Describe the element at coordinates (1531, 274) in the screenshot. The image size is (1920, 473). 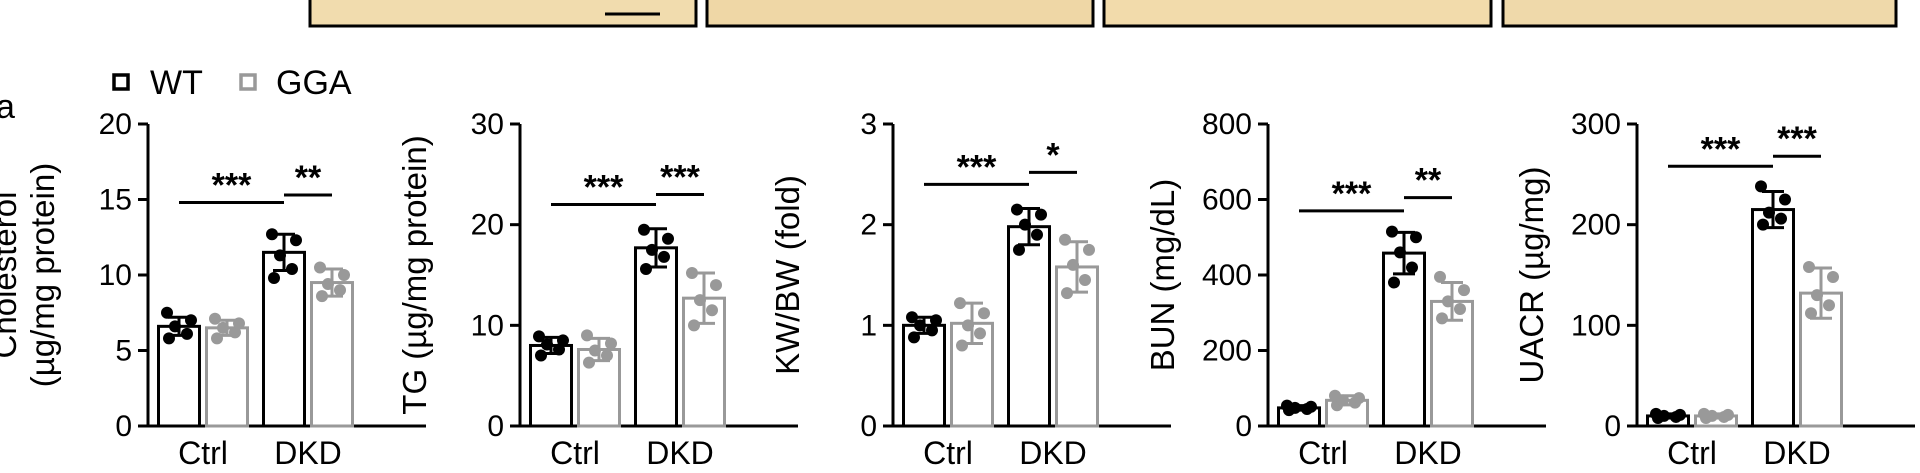
I see `y-axis-label: UACR (µg/mg)` at that location.